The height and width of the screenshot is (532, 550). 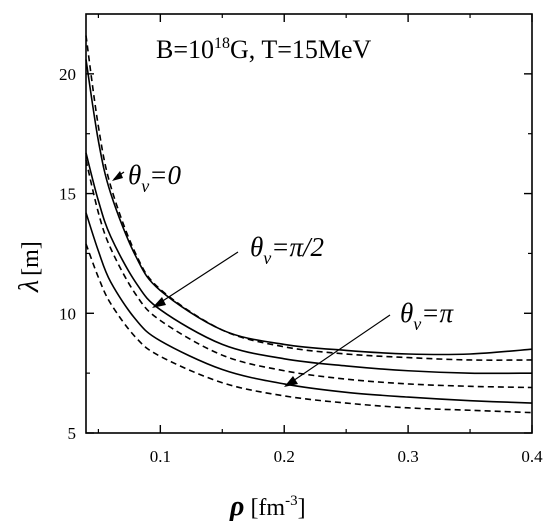 I want to click on annotation-theta-0-rest: =0, so click(x=165, y=175).